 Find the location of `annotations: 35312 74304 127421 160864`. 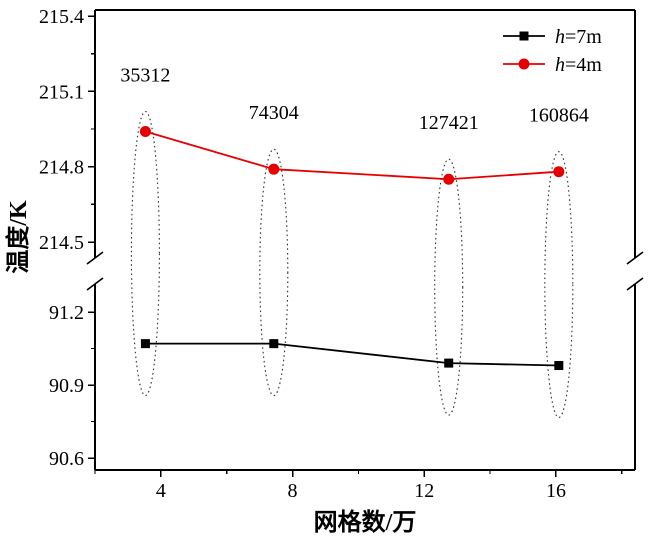

annotations: 35312 74304 127421 160864 is located at coordinates (354, 100).